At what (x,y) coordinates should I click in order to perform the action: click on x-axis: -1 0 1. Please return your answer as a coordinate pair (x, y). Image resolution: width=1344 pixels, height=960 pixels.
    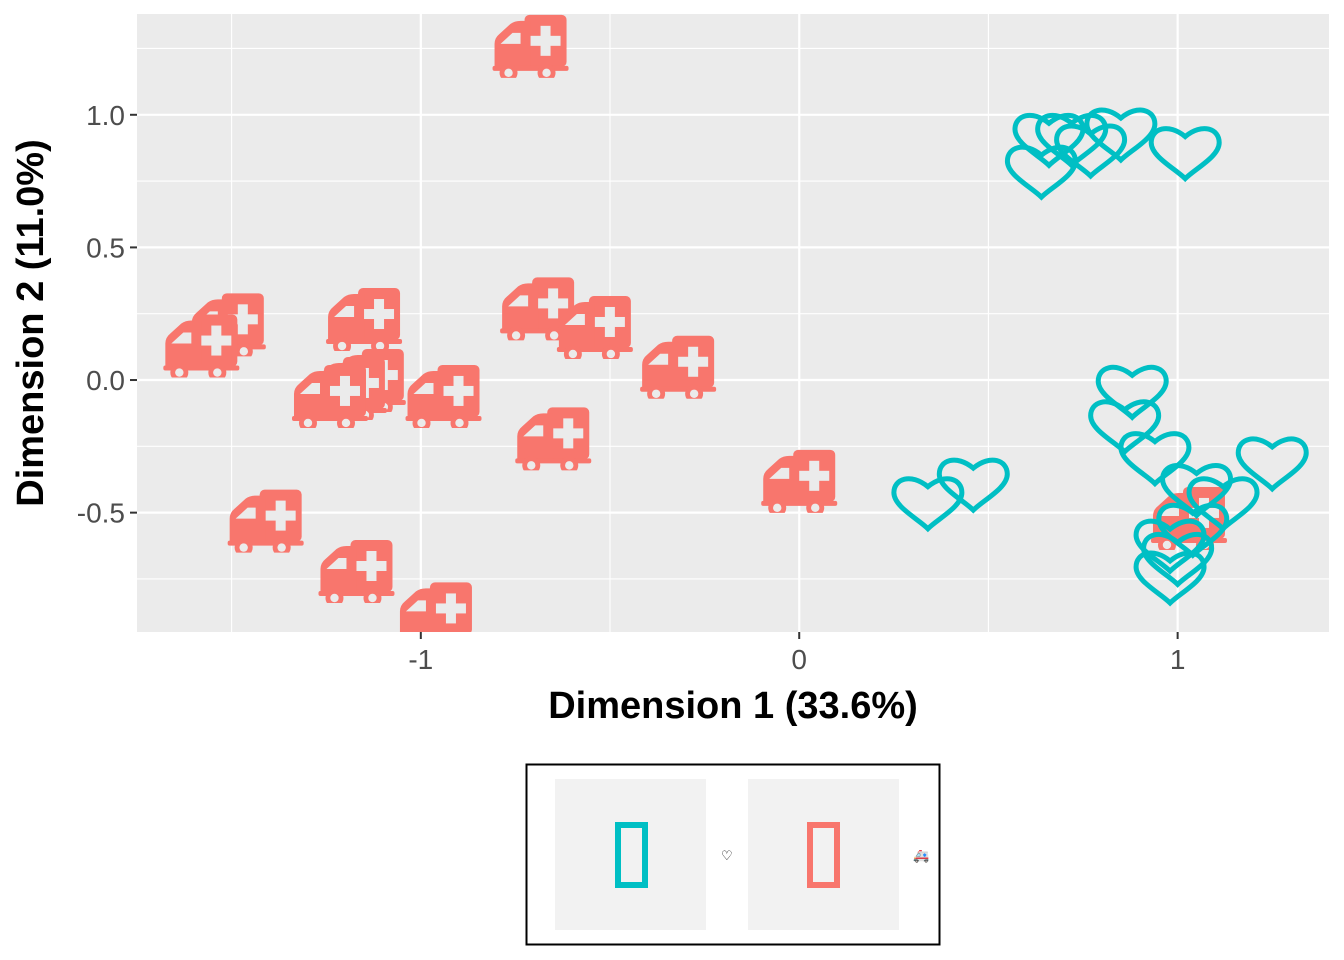
    Looking at the image, I should click on (796, 653).